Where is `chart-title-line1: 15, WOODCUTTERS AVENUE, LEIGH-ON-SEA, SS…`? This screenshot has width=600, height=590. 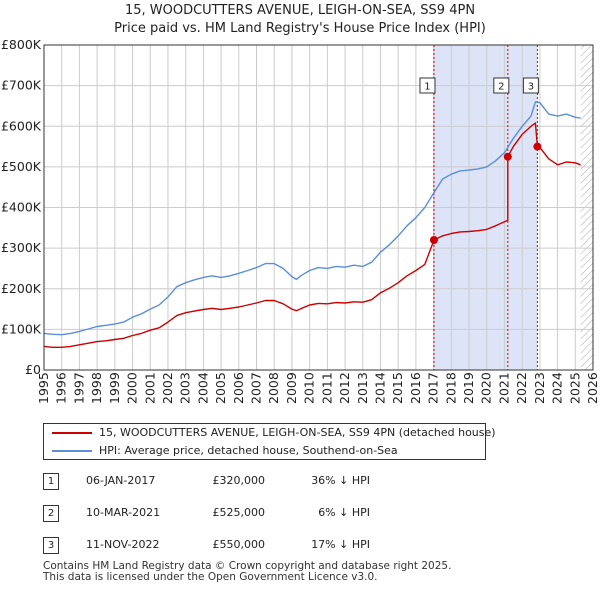
chart-title-line1: 15, WOODCUTTERS AVENUE, LEIGH-ON-SEA, SS… is located at coordinates (300, 10).